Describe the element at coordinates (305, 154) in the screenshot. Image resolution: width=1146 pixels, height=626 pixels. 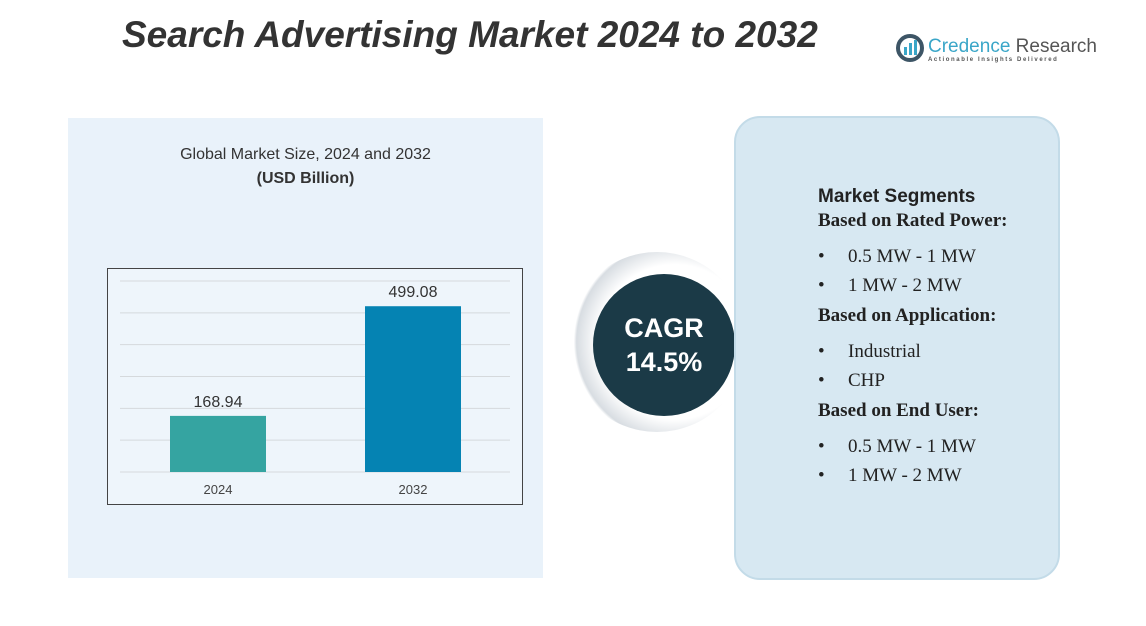
I see `chart-title: Global Market Size, 2024 and 2032` at that location.